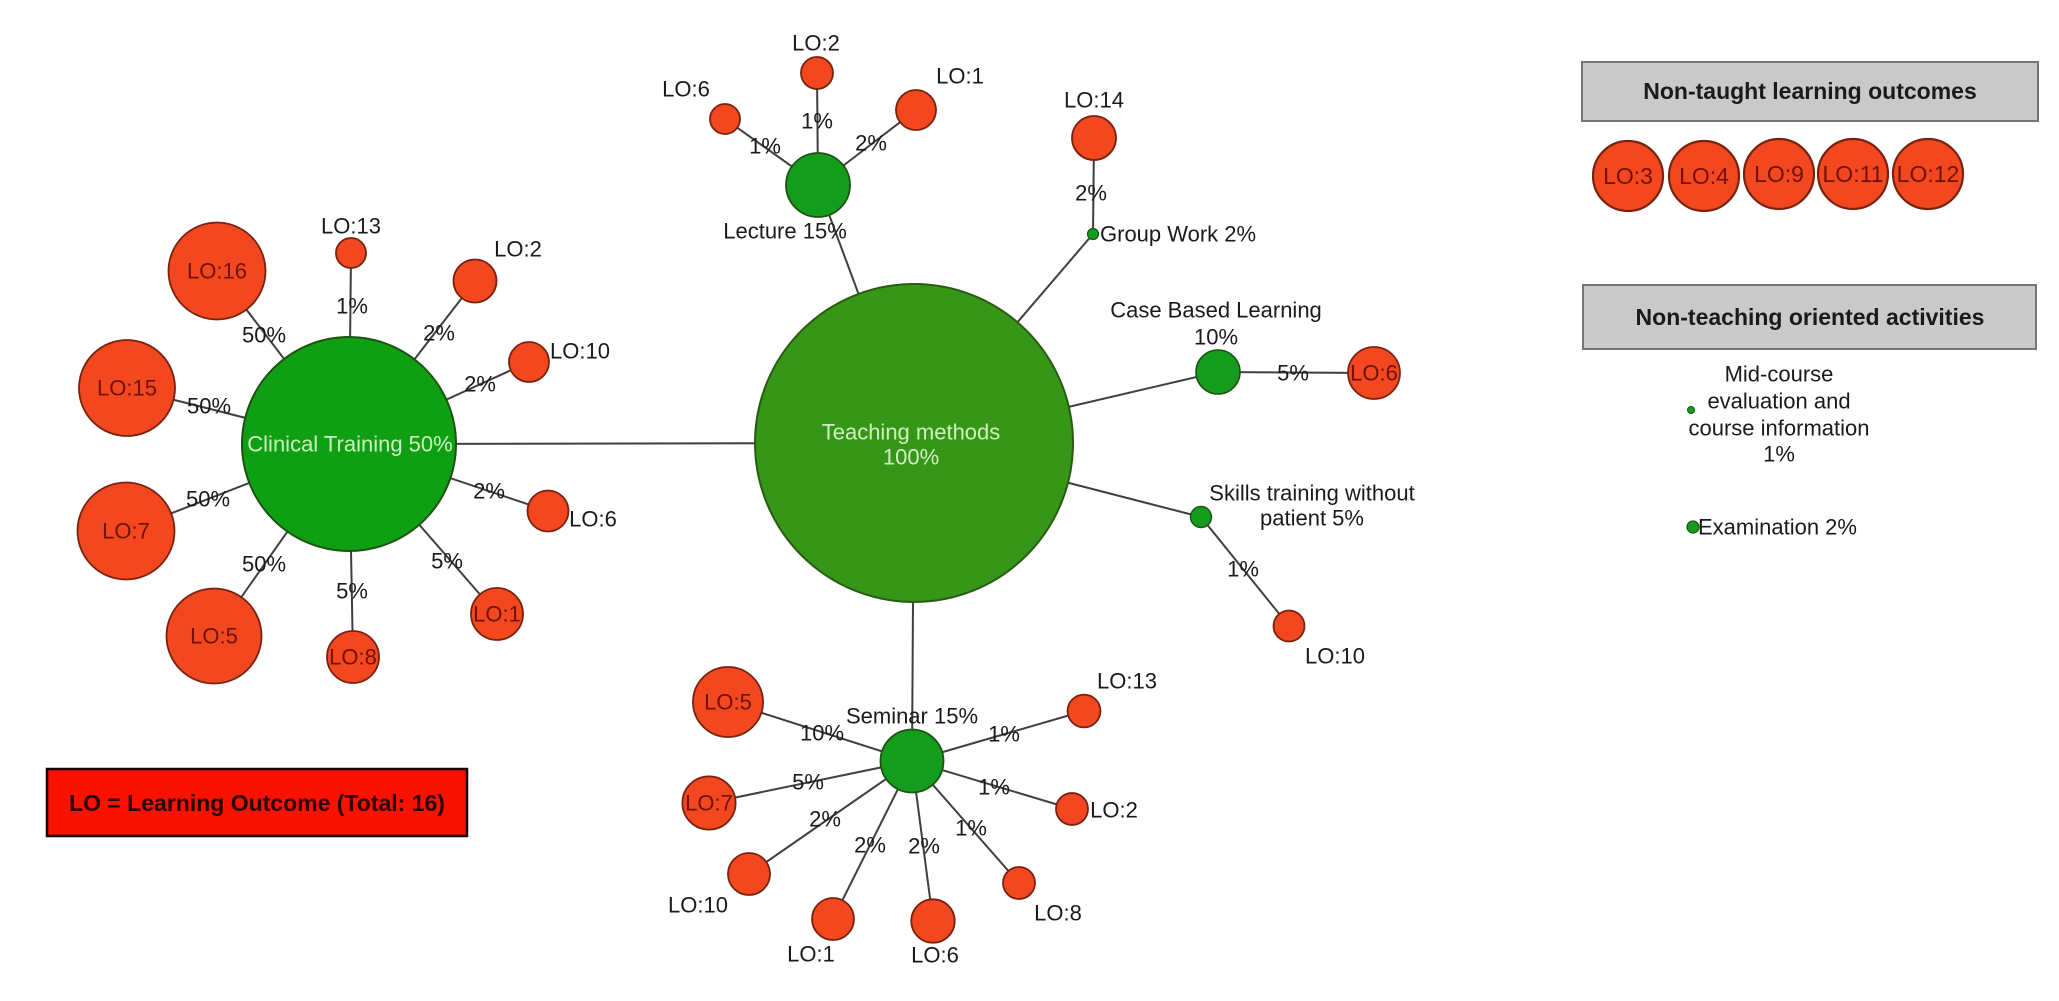  I want to click on svg-text: patient 5%, so click(1312, 518).